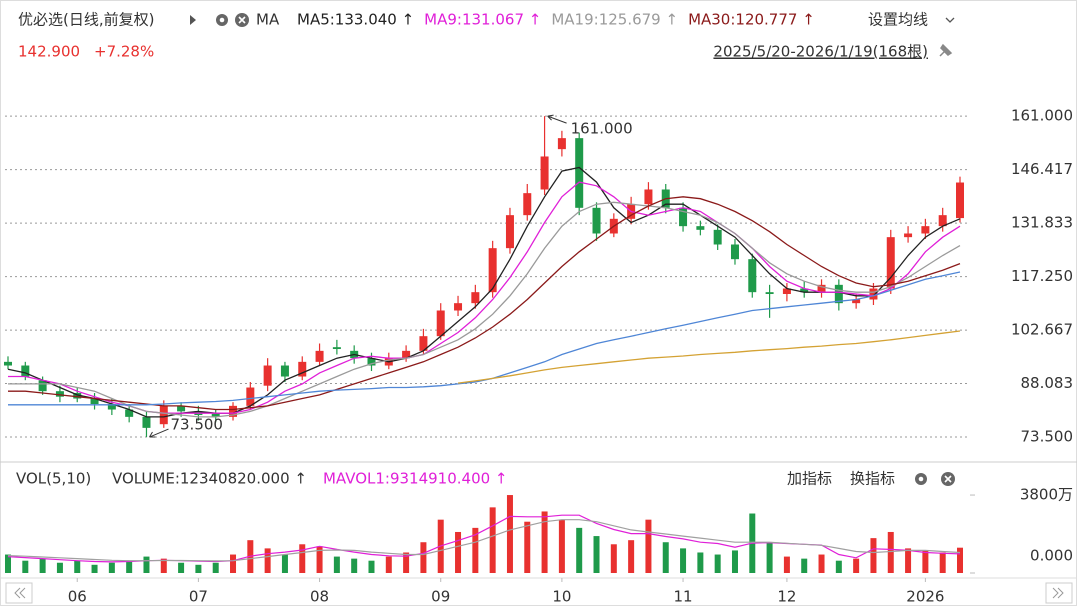  What do you see at coordinates (809, 479) in the screenshot?
I see `add-indicator: 加指标` at bounding box center [809, 479].